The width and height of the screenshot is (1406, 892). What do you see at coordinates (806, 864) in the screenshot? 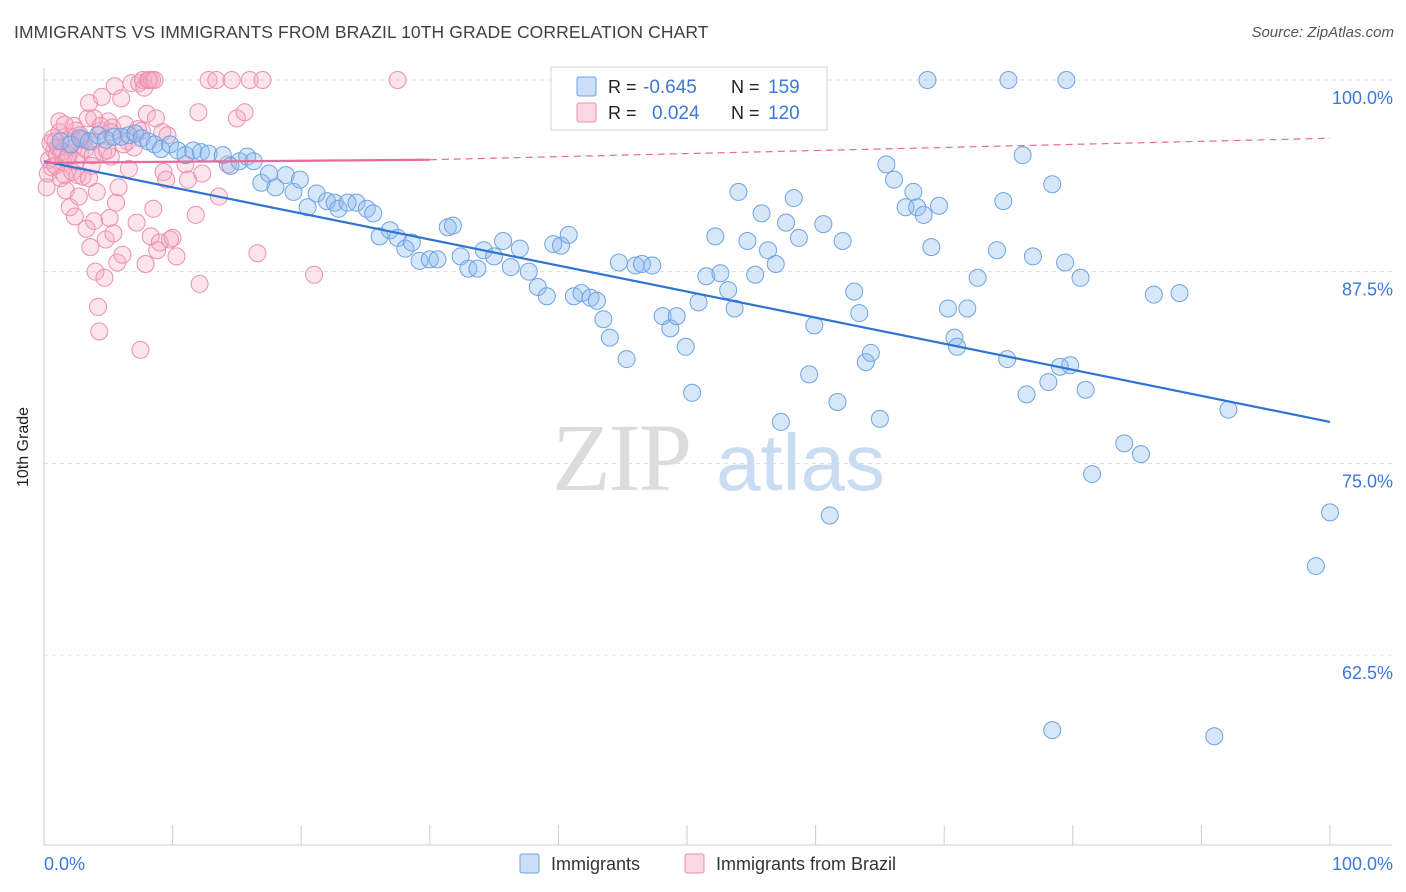
I see `legend-bottom-label-brazil: Immigrants from Brazil` at bounding box center [806, 864].